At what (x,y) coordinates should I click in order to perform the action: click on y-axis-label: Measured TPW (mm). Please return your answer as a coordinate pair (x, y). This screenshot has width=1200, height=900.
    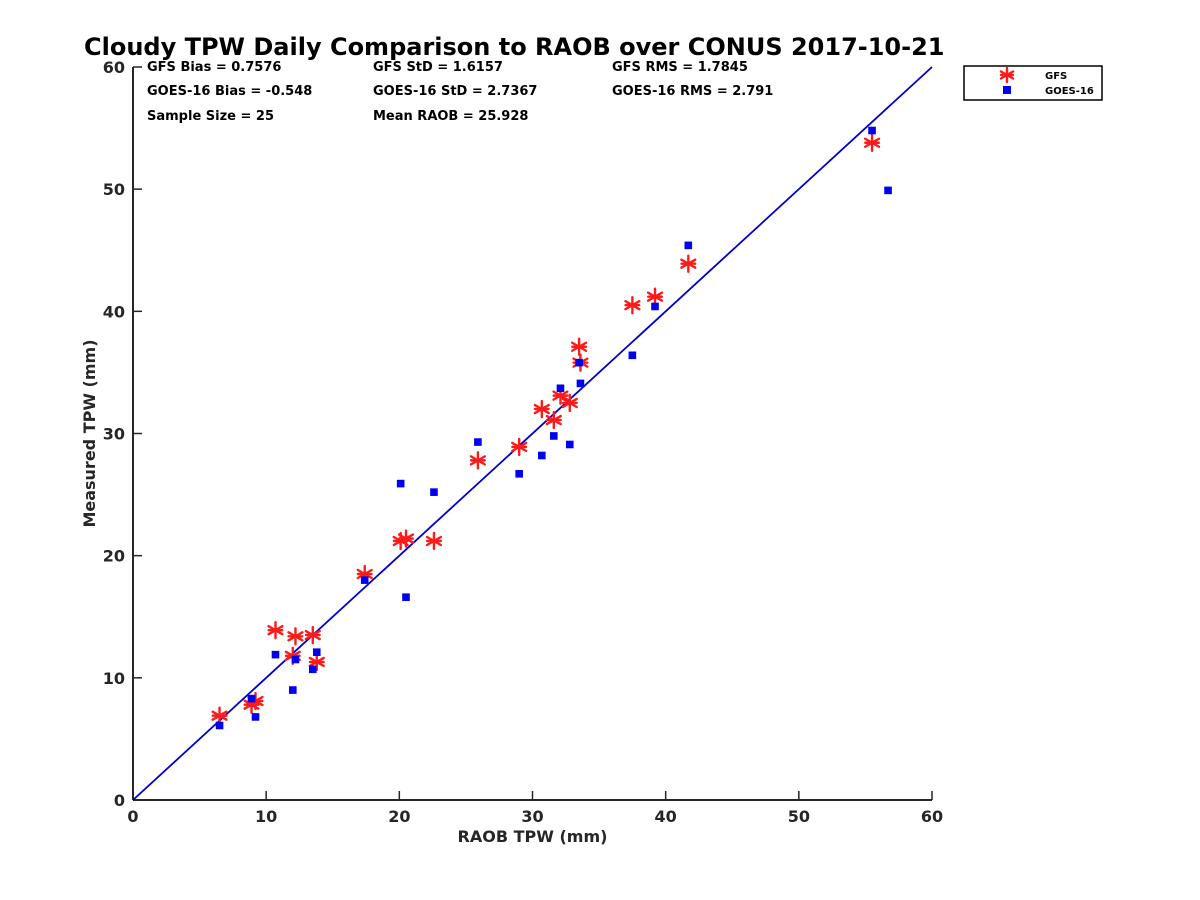
    Looking at the image, I should click on (89, 433).